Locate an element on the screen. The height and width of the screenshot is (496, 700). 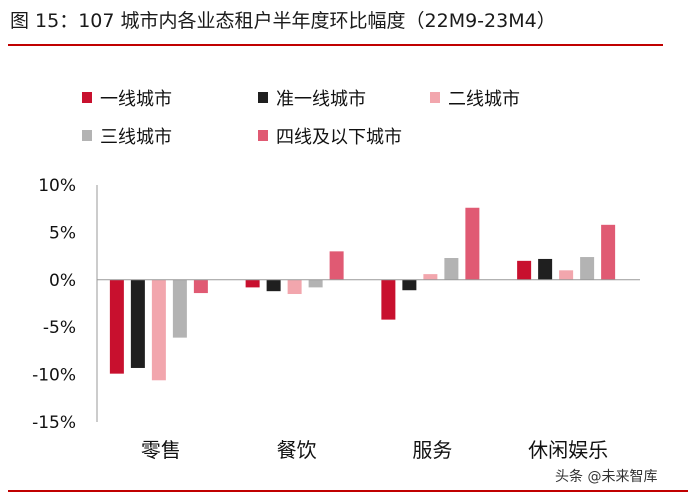
legend-label-1: 一线城市 is located at coordinates (136, 99).